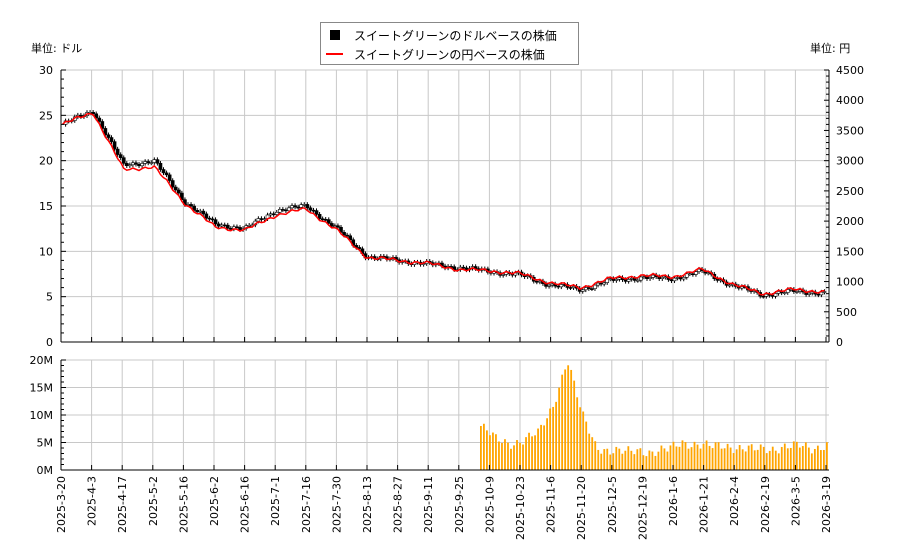  Describe the element at coordinates (92, 501) in the screenshot. I see `svg-text: 2025-4-3` at that location.